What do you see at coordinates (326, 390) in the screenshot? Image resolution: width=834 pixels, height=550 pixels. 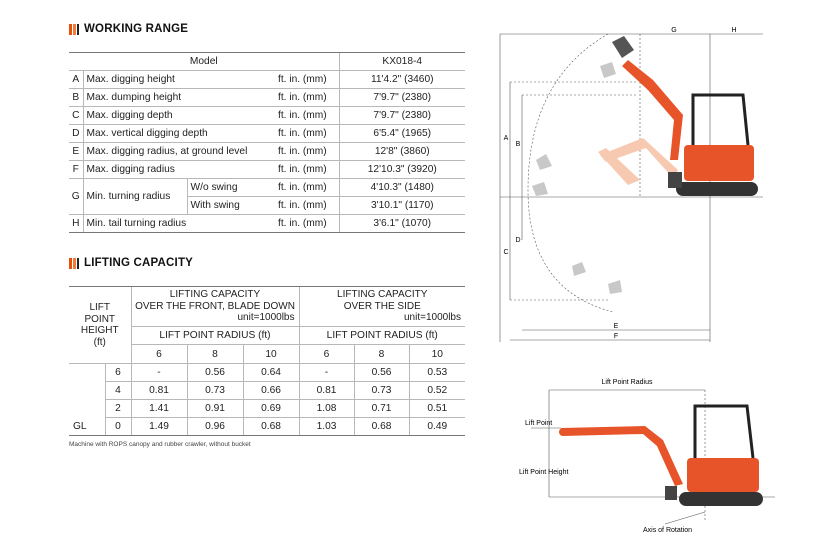 I see `capacity-cell: 0.81` at bounding box center [326, 390].